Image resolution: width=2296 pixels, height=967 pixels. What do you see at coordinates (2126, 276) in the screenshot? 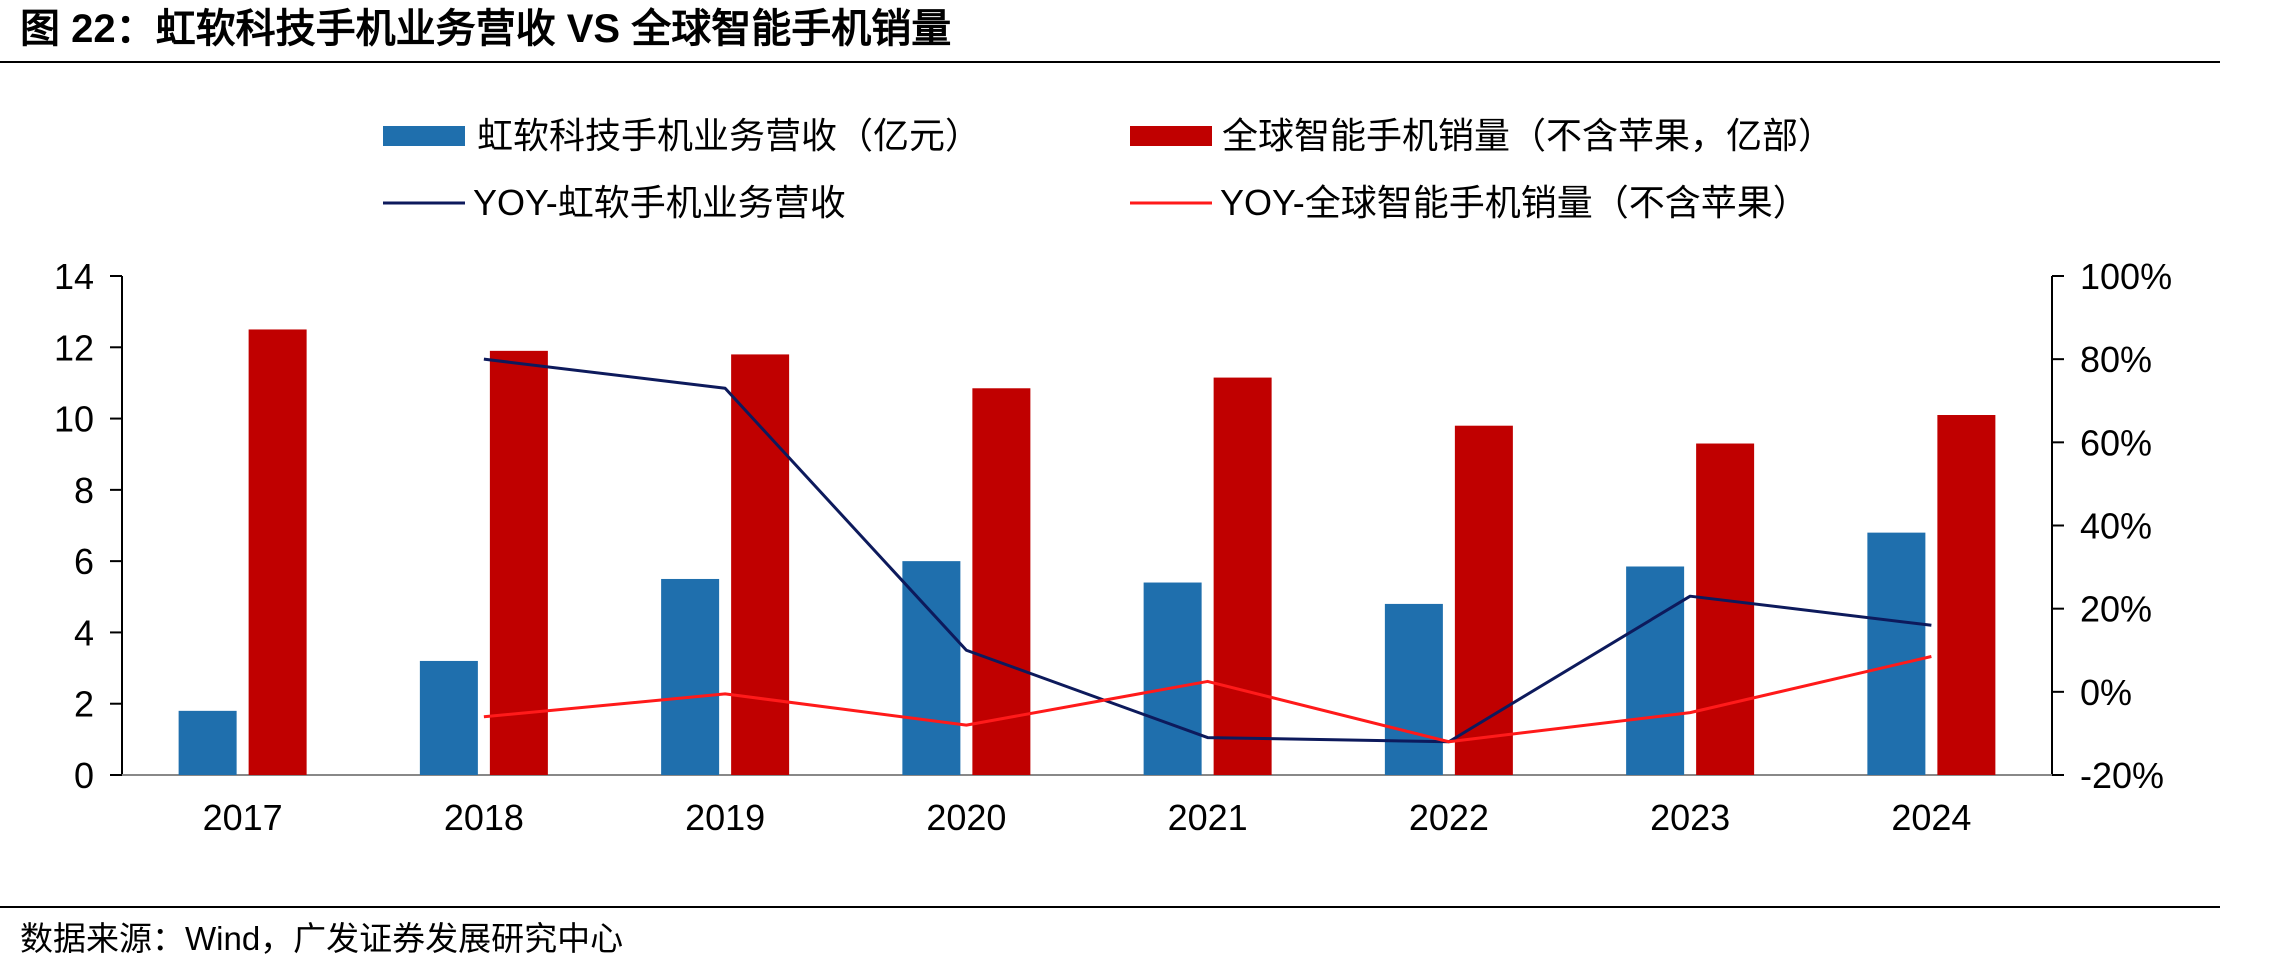
I see `y-right-tick-label: 100%` at bounding box center [2126, 276].